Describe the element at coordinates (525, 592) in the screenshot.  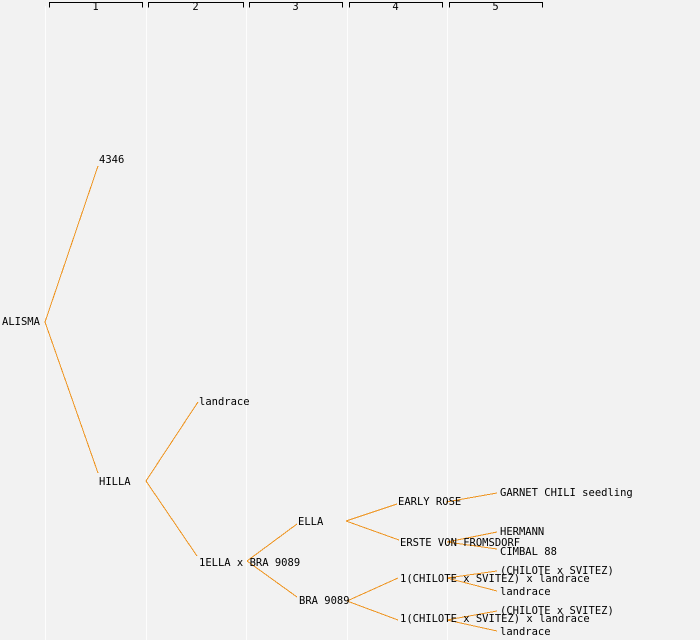
I see `node-label-landrace-a: landrace` at that location.